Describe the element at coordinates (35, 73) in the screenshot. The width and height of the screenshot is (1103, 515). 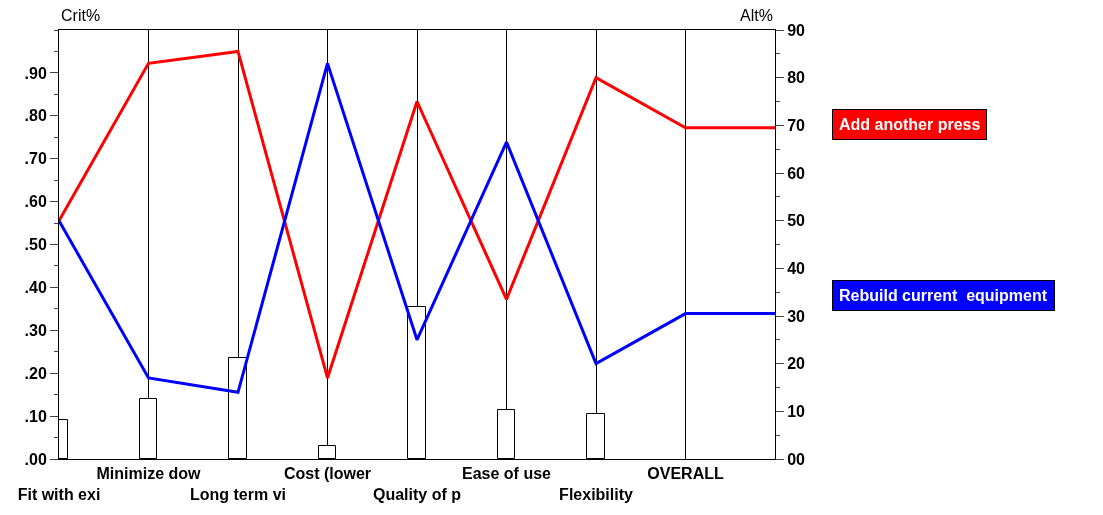
I see `y-tick-label: .90` at that location.